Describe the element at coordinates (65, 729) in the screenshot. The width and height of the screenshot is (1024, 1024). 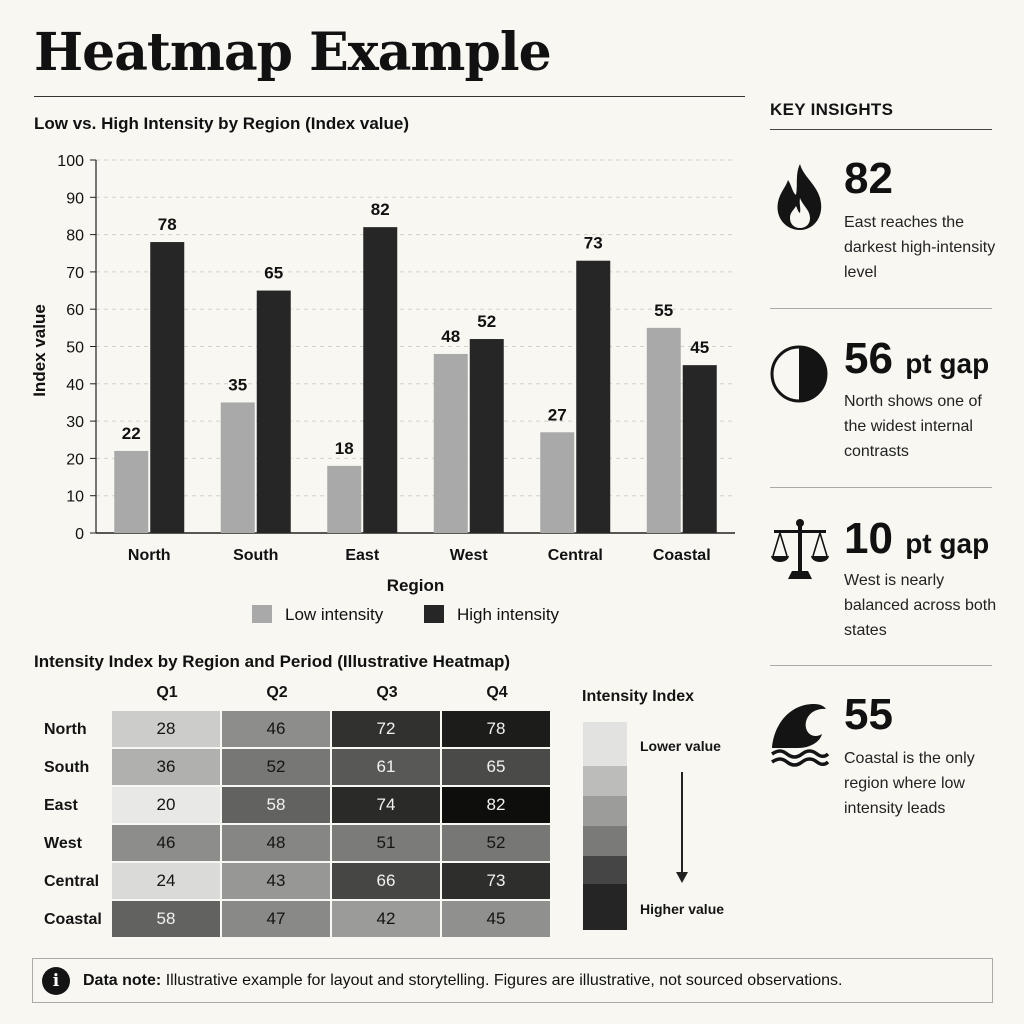
I see `heatmap-row-label: North` at that location.